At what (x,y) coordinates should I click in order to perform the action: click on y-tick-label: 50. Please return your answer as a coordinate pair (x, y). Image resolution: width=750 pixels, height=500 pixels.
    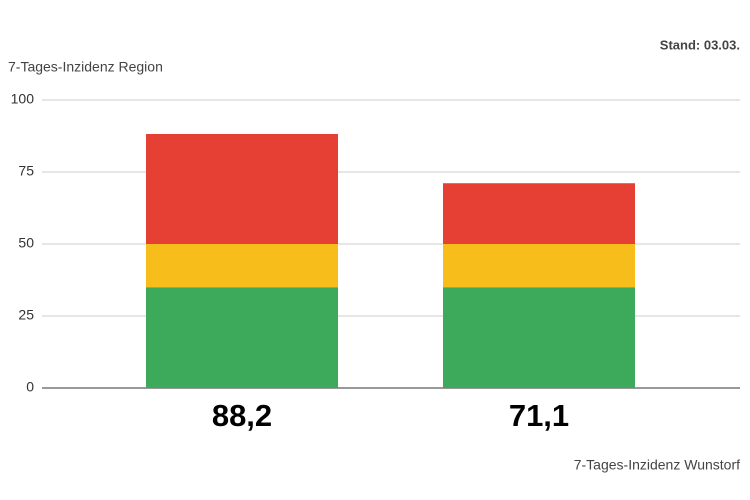
    Looking at the image, I should click on (26, 243).